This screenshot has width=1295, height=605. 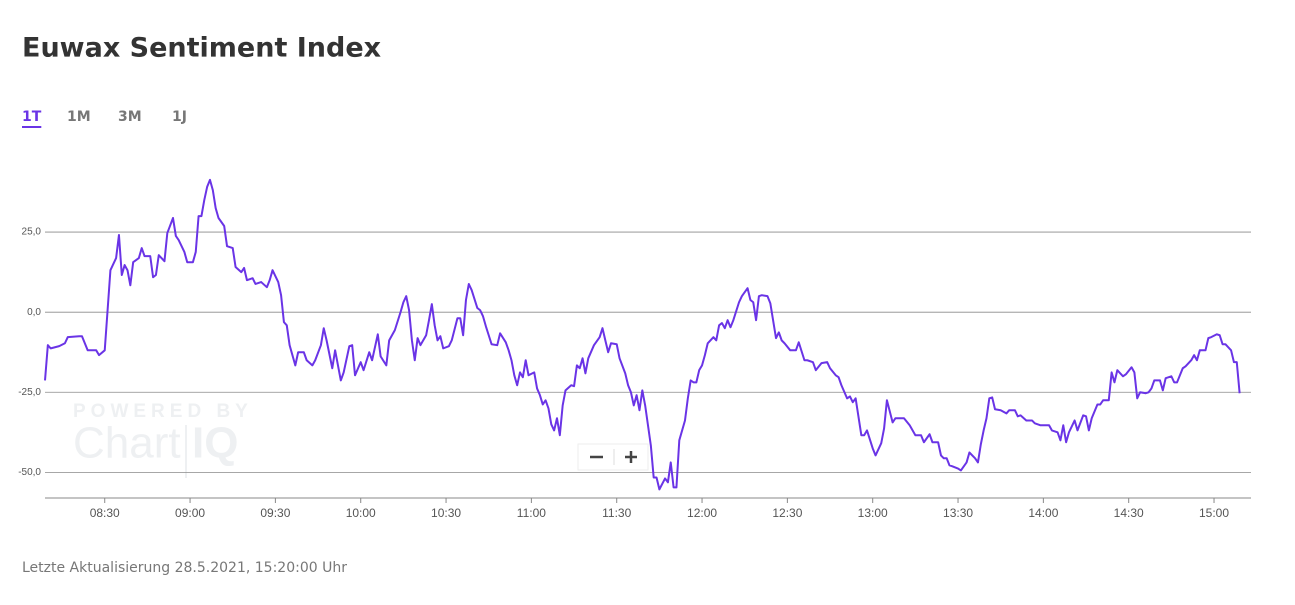 What do you see at coordinates (958, 513) in the screenshot?
I see `x-tick-label: 13:30` at bounding box center [958, 513].